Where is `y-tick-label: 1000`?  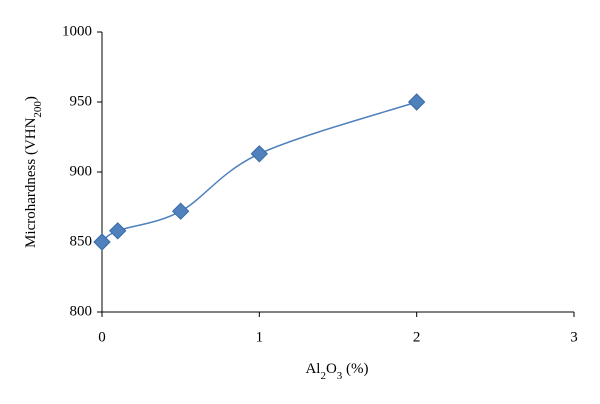
y-tick-label: 1000 is located at coordinates (77, 31).